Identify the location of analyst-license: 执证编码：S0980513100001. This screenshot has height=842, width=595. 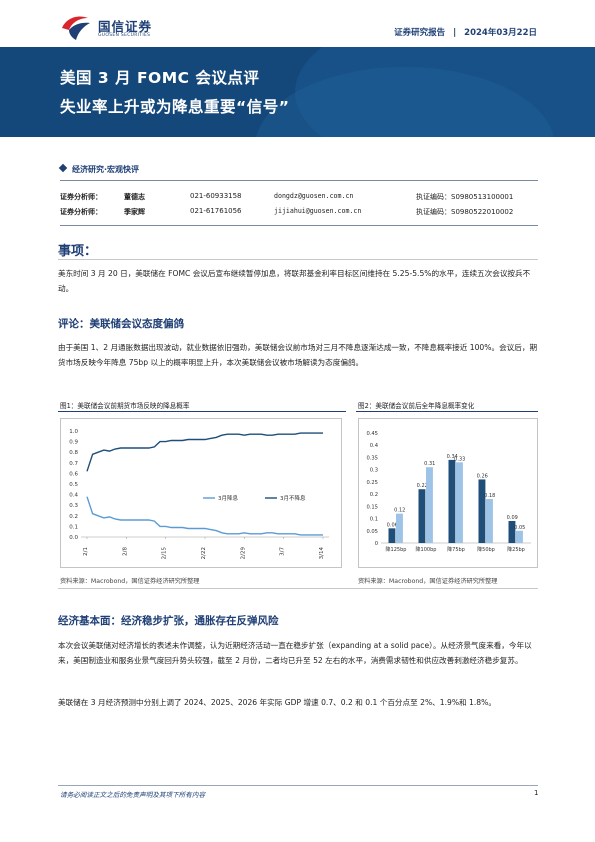
(465, 197).